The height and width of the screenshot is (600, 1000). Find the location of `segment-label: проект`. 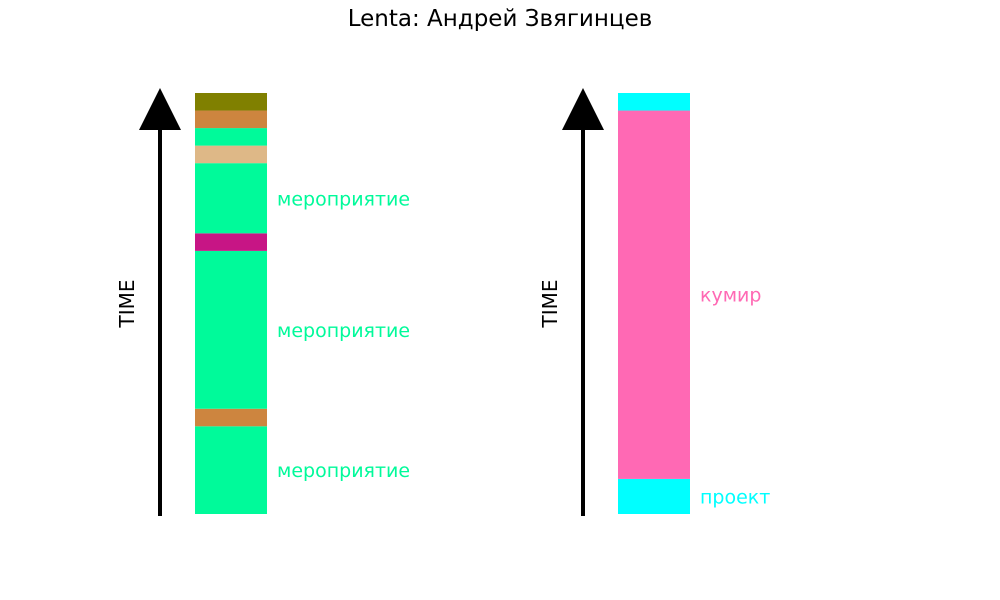

segment-label: проект is located at coordinates (735, 497).